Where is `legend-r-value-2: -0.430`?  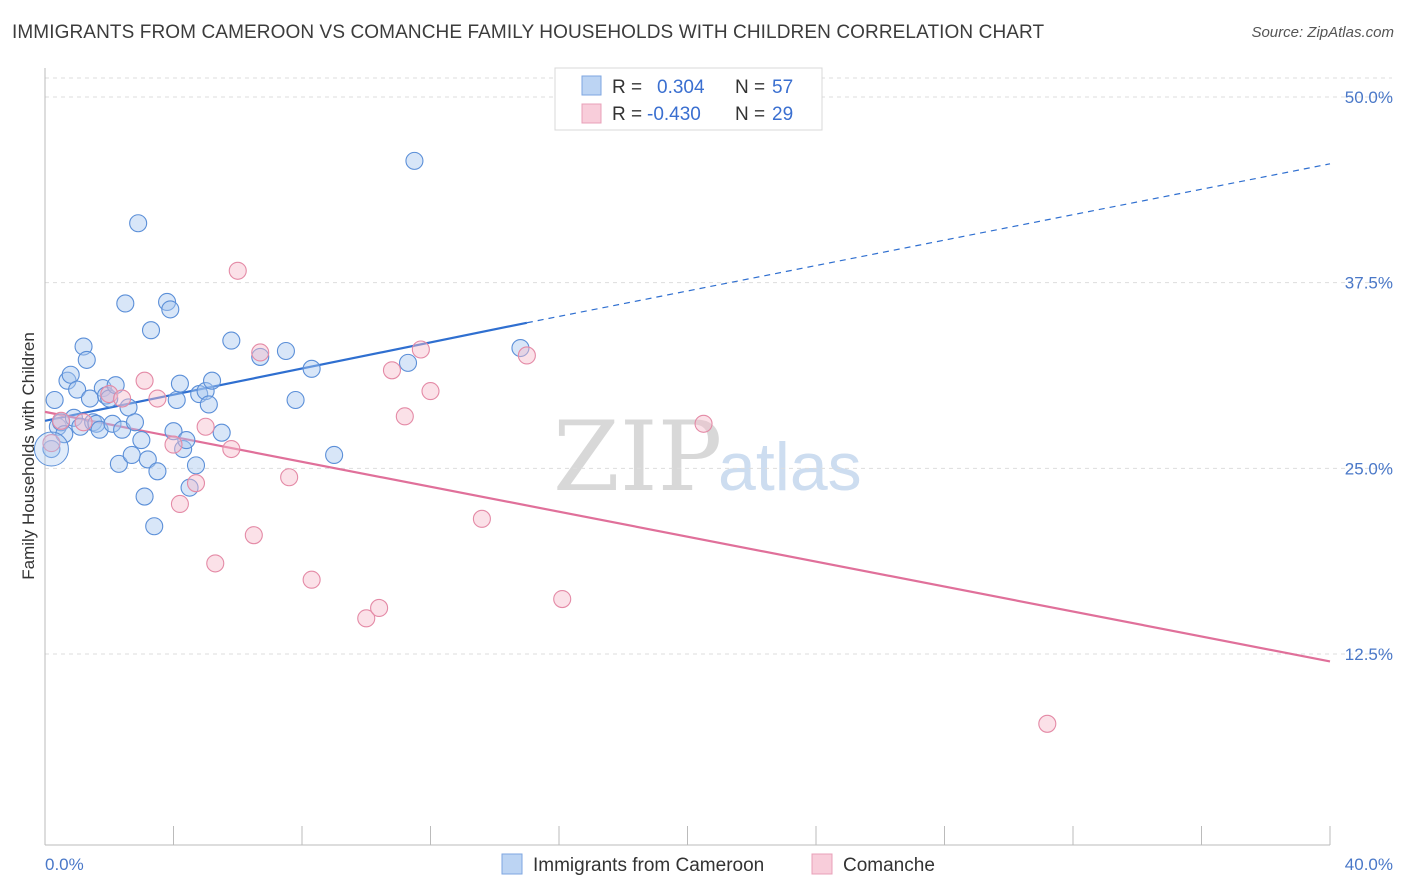
legend-r-value-2: -0.430 is located at coordinates (674, 114).